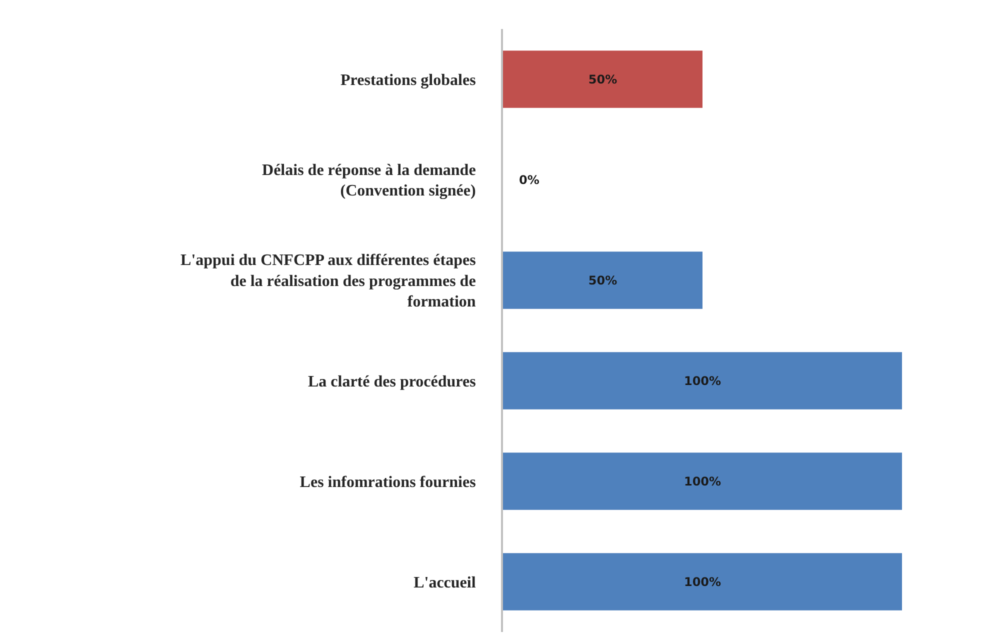  What do you see at coordinates (529, 180) in the screenshot?
I see `data-label: 0%` at bounding box center [529, 180].